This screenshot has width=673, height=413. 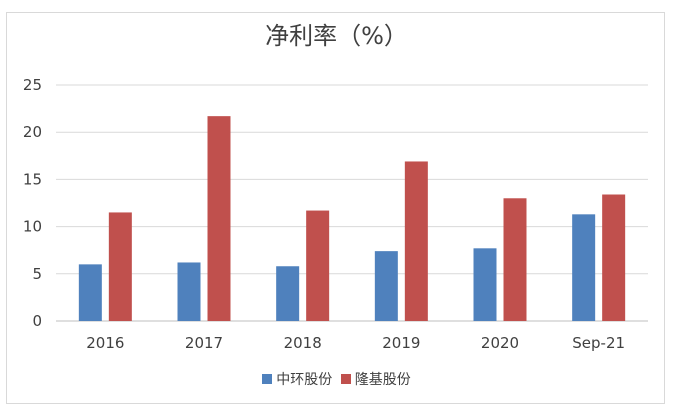 What do you see at coordinates (120, 266) in the screenshot?
I see `bar-series-2-2016` at bounding box center [120, 266].